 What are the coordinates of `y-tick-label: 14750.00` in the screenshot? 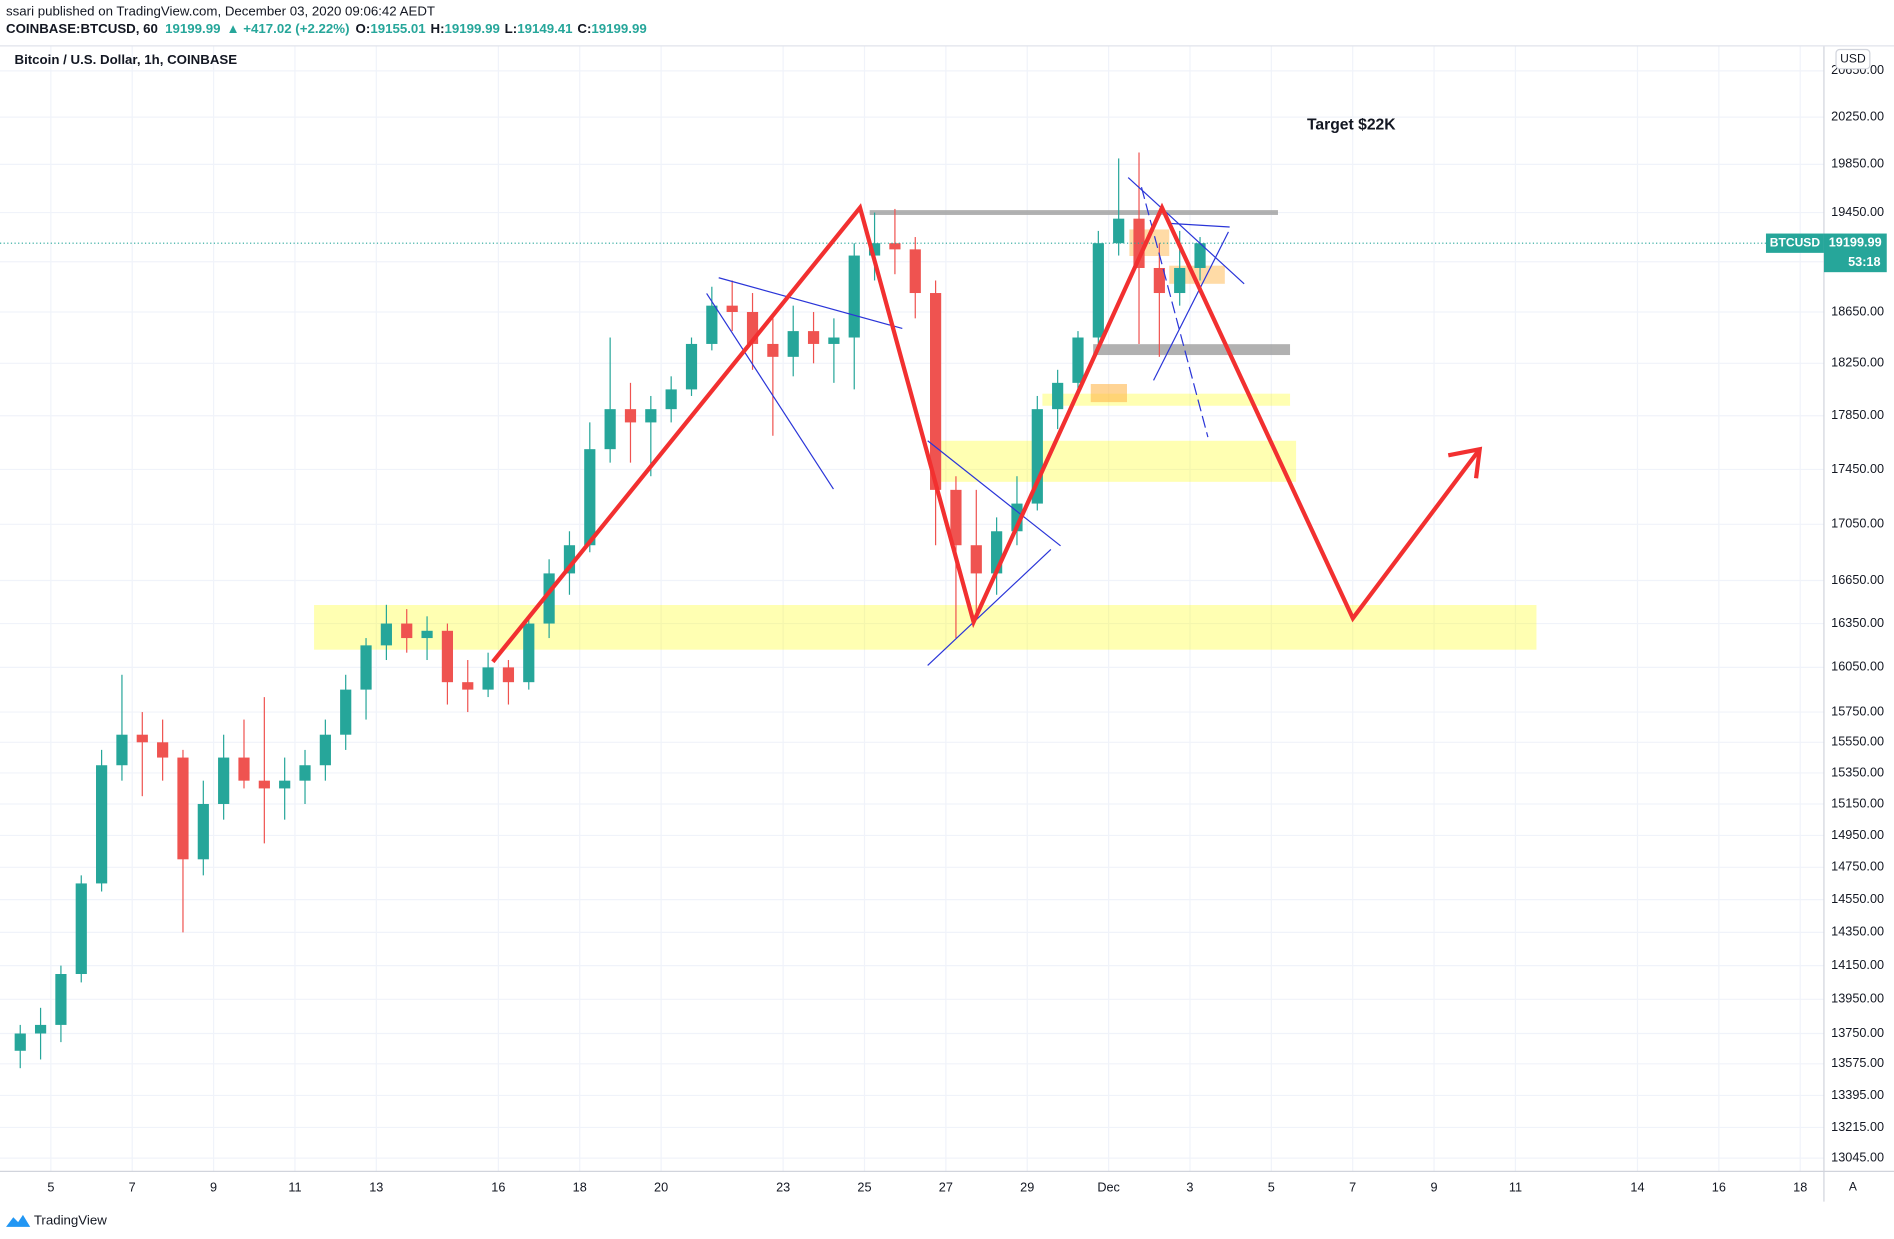 It's located at (1857, 867).